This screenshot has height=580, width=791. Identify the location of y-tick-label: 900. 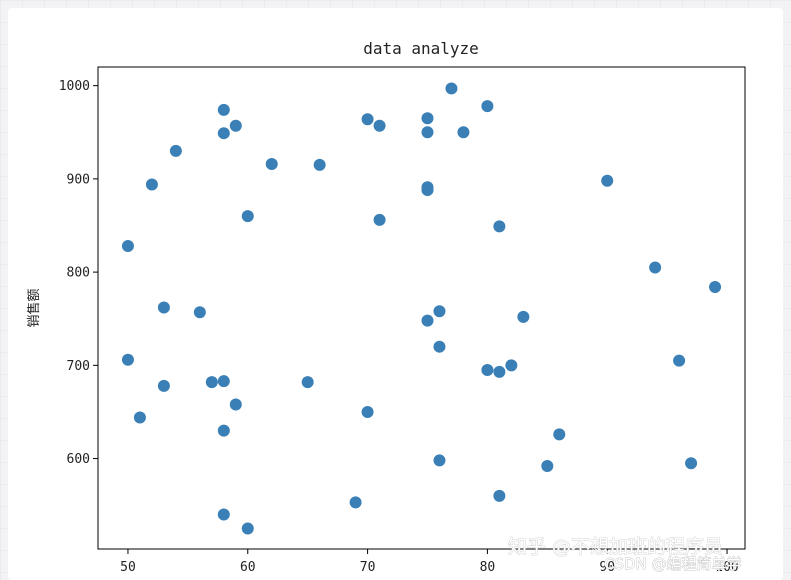
(78, 179).